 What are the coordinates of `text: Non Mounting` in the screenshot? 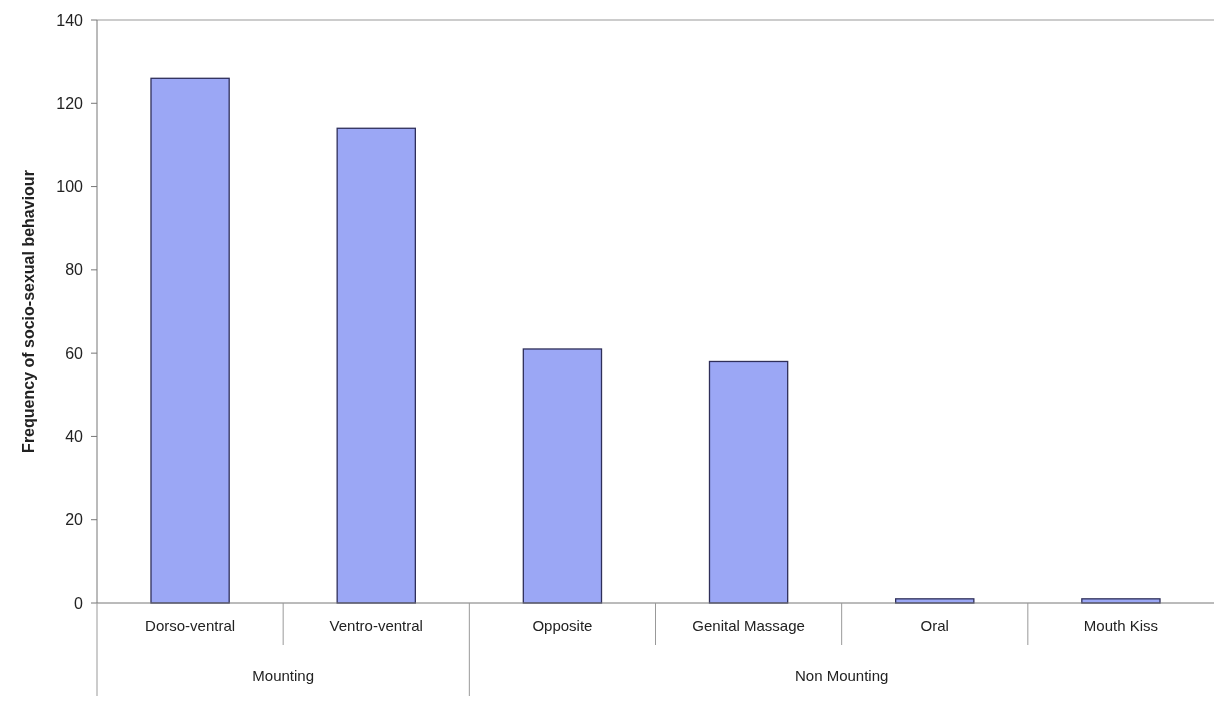 It's located at (841, 675).